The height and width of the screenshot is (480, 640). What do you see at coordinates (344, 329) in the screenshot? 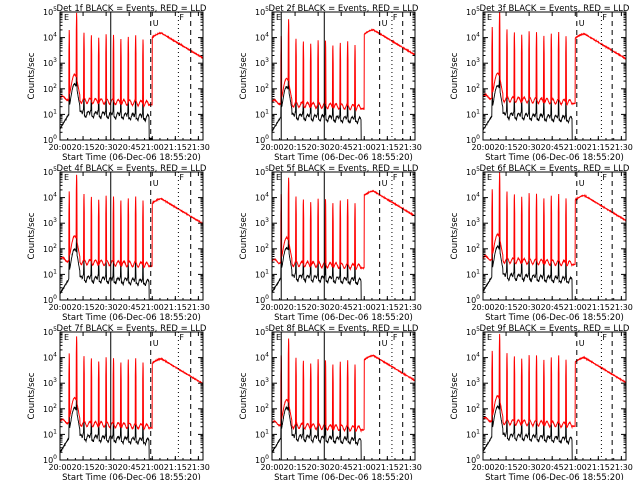
I see `panel-title: Det 8f BLACK = Events, RED = LLD` at bounding box center [344, 329].